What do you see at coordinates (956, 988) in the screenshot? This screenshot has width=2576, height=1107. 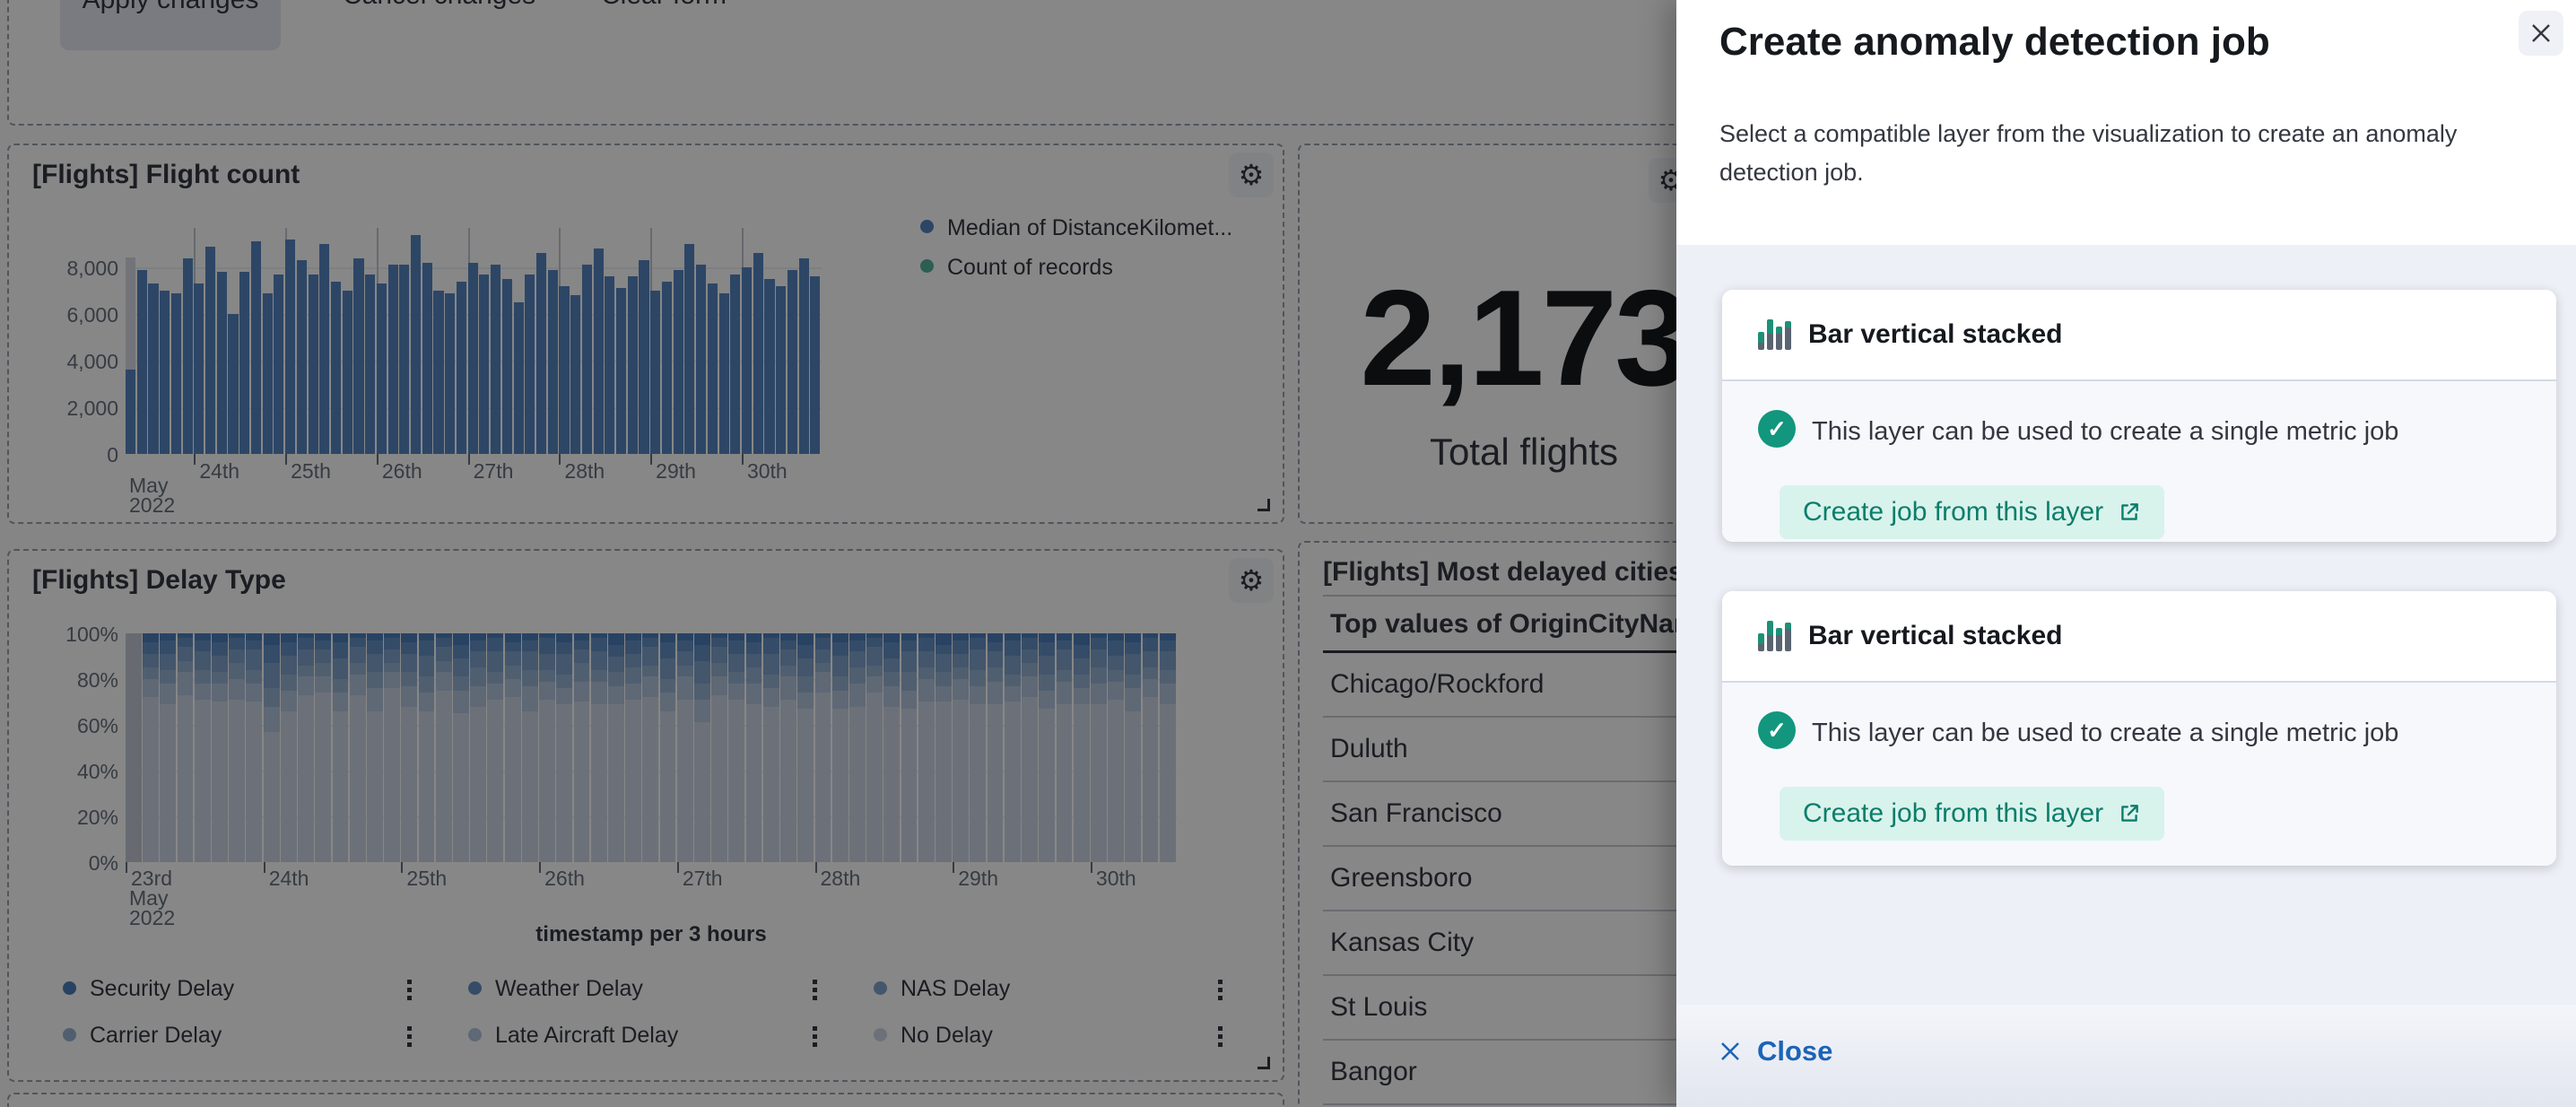 I see `legend-item-label: NAS Delay` at bounding box center [956, 988].